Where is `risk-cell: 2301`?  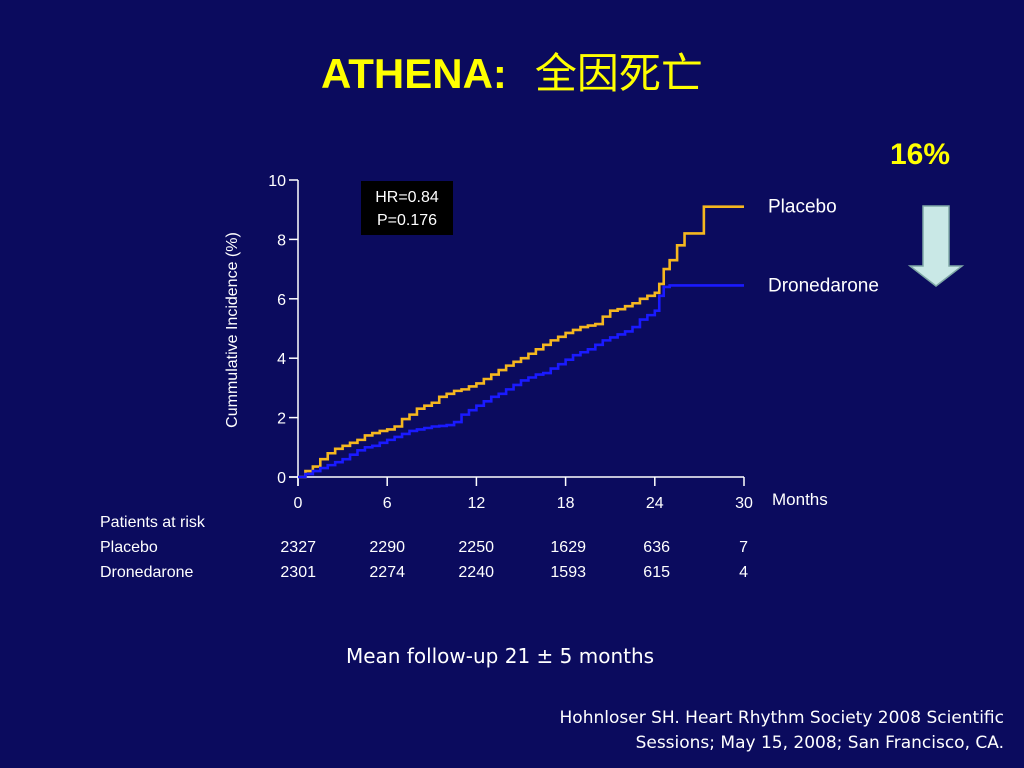 risk-cell: 2301 is located at coordinates (298, 572).